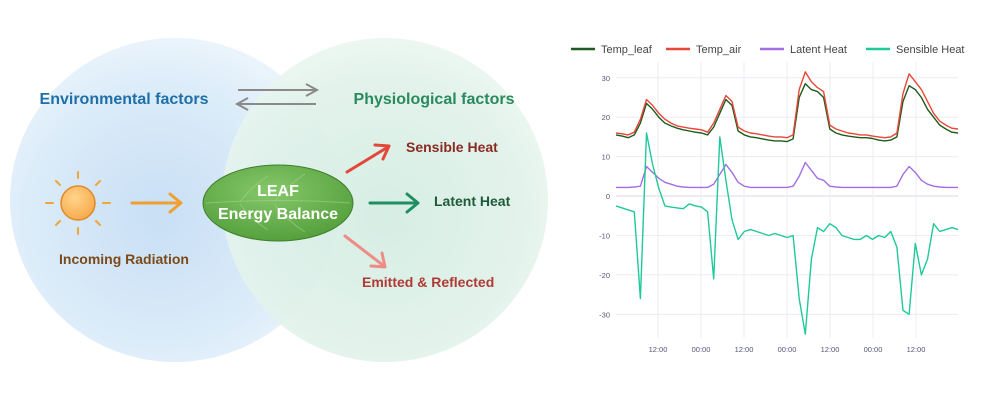  I want to click on x-axis-ticks: 12:00 00:00 12:00 00:00 12:00 00:00 12:00, so click(787, 349).